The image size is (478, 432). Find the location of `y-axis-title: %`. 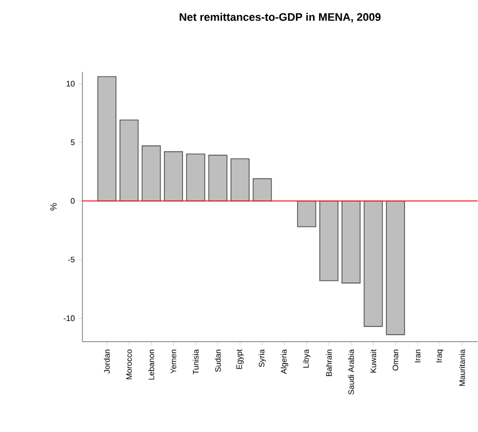

y-axis-title: % is located at coordinates (53, 207).